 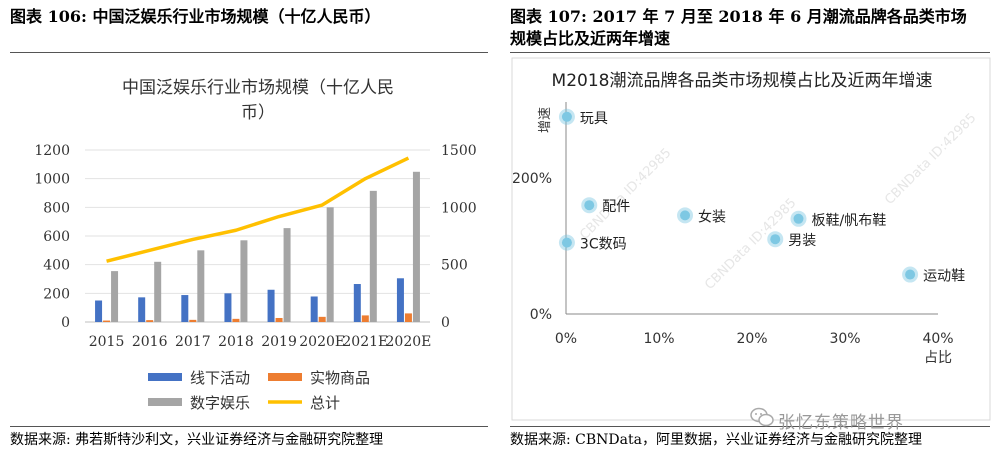 What do you see at coordinates (849, 221) in the screenshot?
I see `scatter-point-label: 板鞋/帆布鞋` at bounding box center [849, 221].